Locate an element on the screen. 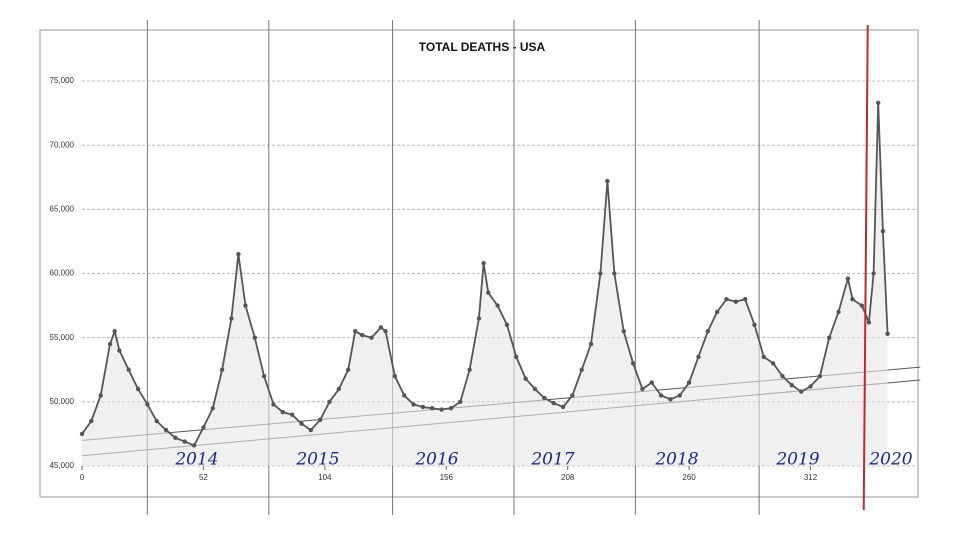 This screenshot has width=955, height=538. x-tick-label: 208 is located at coordinates (568, 477).